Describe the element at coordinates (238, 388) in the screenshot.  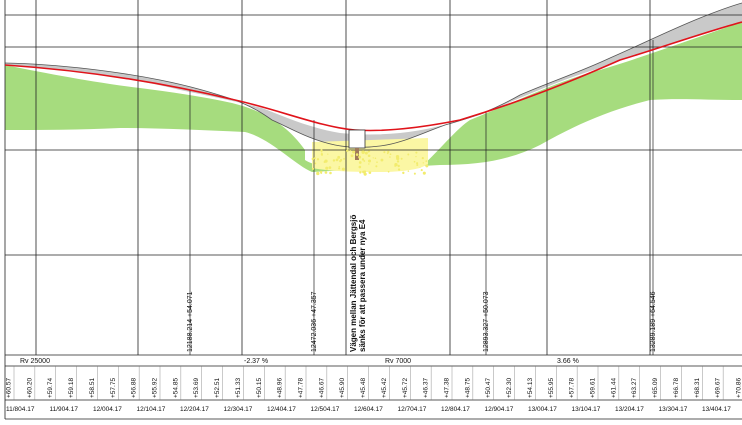
I see `elevation-label: +51.33` at that location.